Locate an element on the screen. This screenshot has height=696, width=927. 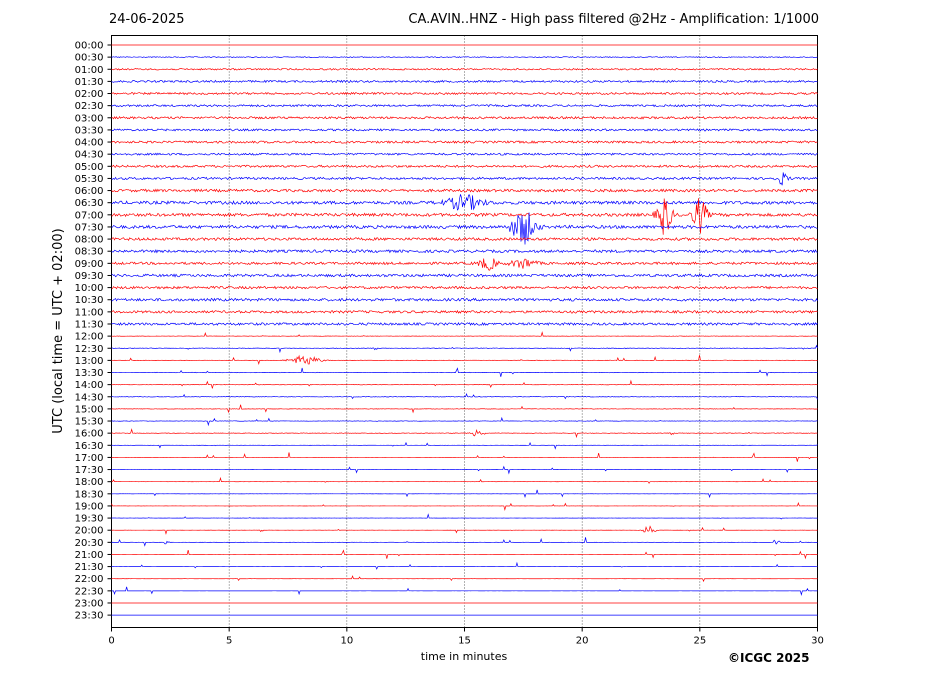
x-tick-label: 25 is located at coordinates (699, 641).